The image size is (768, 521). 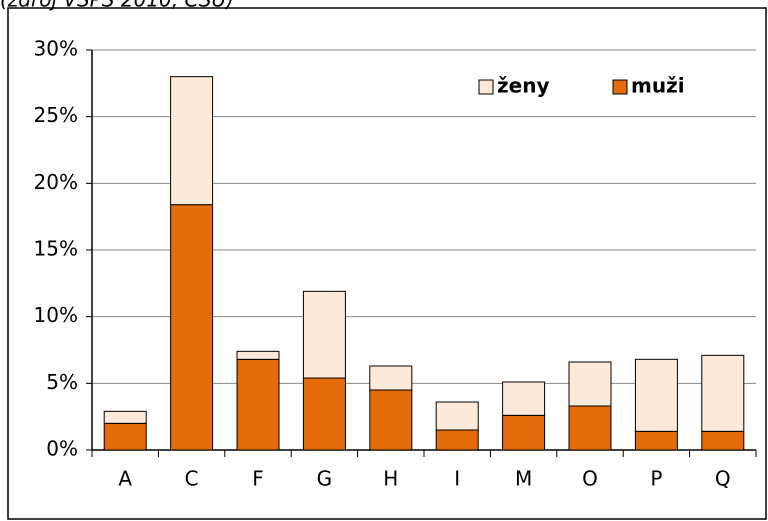 What do you see at coordinates (56, 115) in the screenshot?
I see `y-tick-label: 25%` at bounding box center [56, 115].